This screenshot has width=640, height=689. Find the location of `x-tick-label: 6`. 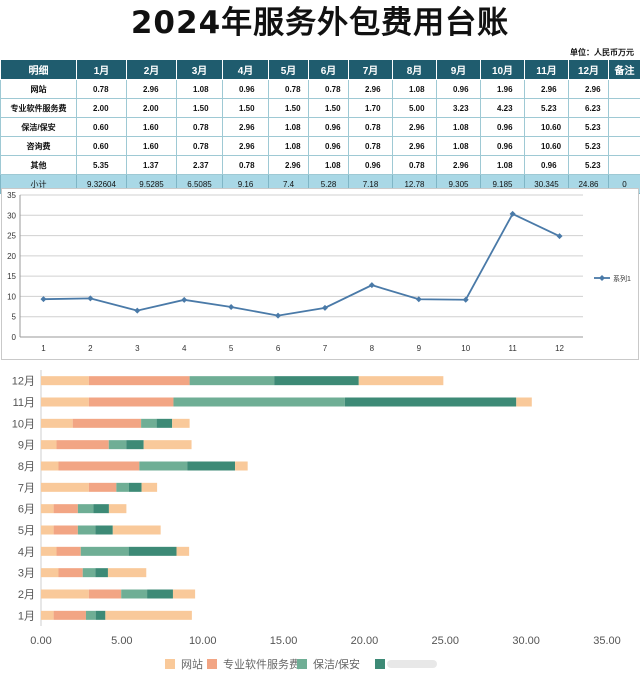

x-tick-label: 6 is located at coordinates (278, 348).